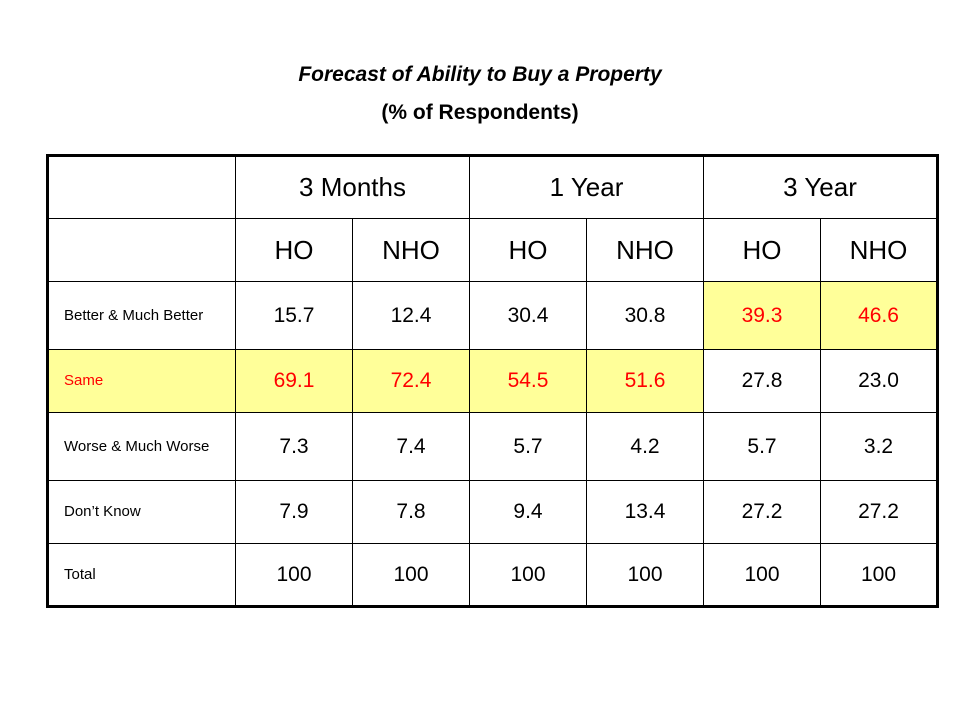 This screenshot has height=720, width=960. I want to click on data-cell-highlighted: 51.6, so click(645, 381).